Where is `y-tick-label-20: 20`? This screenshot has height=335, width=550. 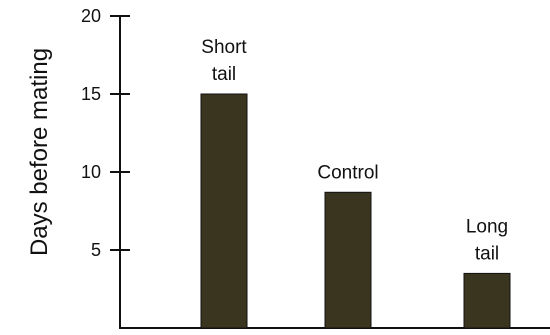
y-tick-label-20: 20 is located at coordinates (91, 16).